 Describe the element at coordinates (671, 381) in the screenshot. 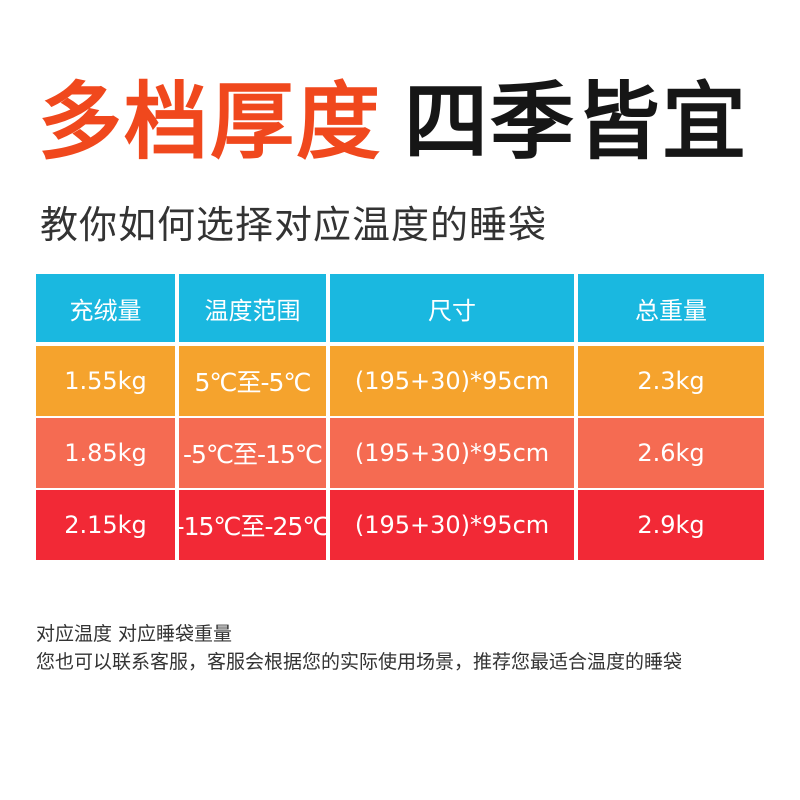

I see `weight-cell: 2.3kg` at that location.